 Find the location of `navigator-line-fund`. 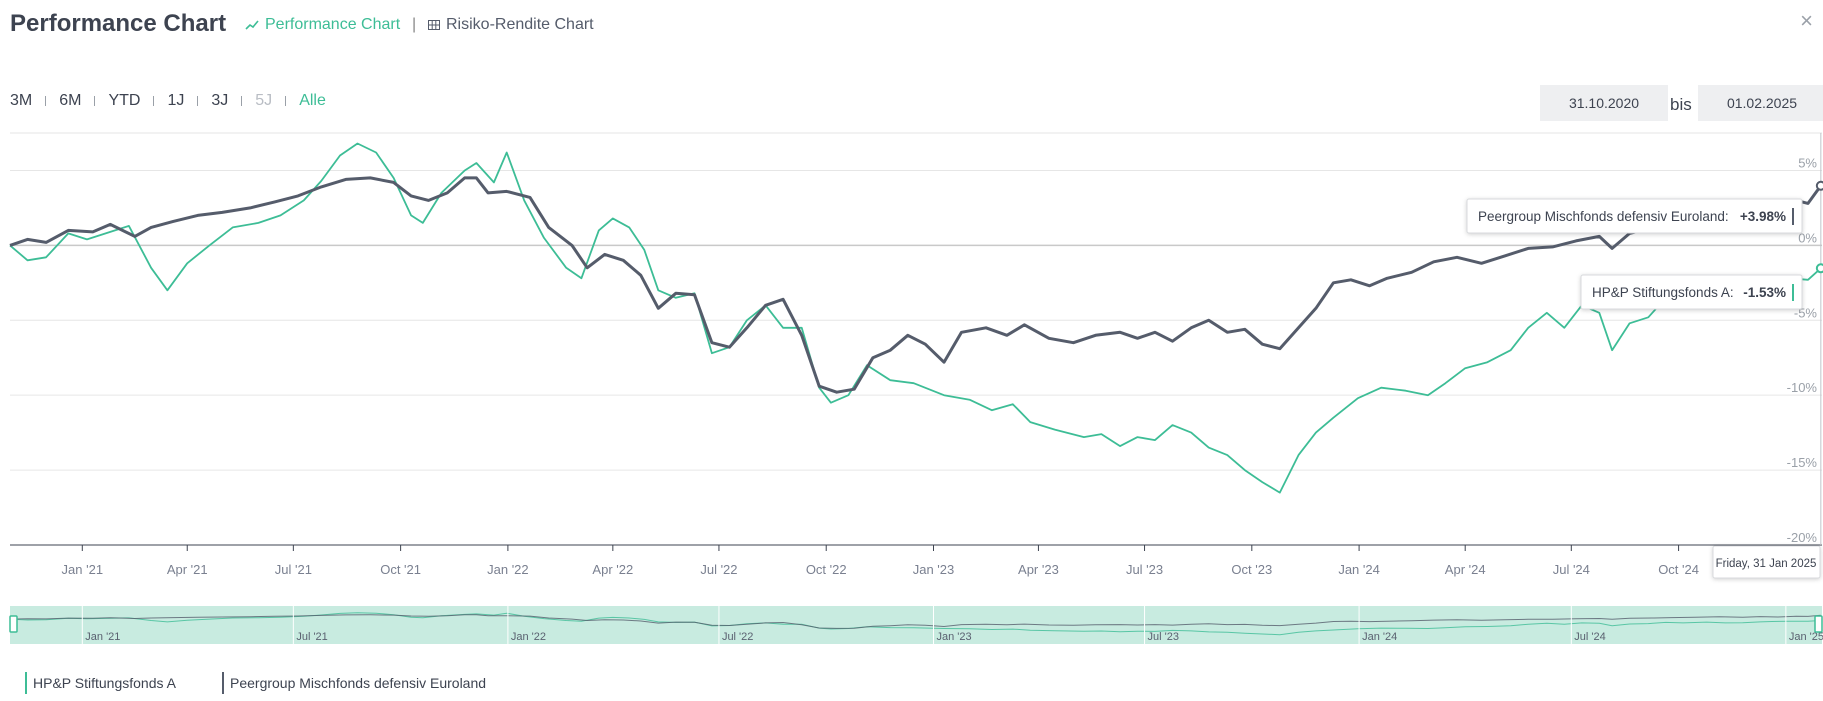

navigator-line-fund is located at coordinates (915, 624).